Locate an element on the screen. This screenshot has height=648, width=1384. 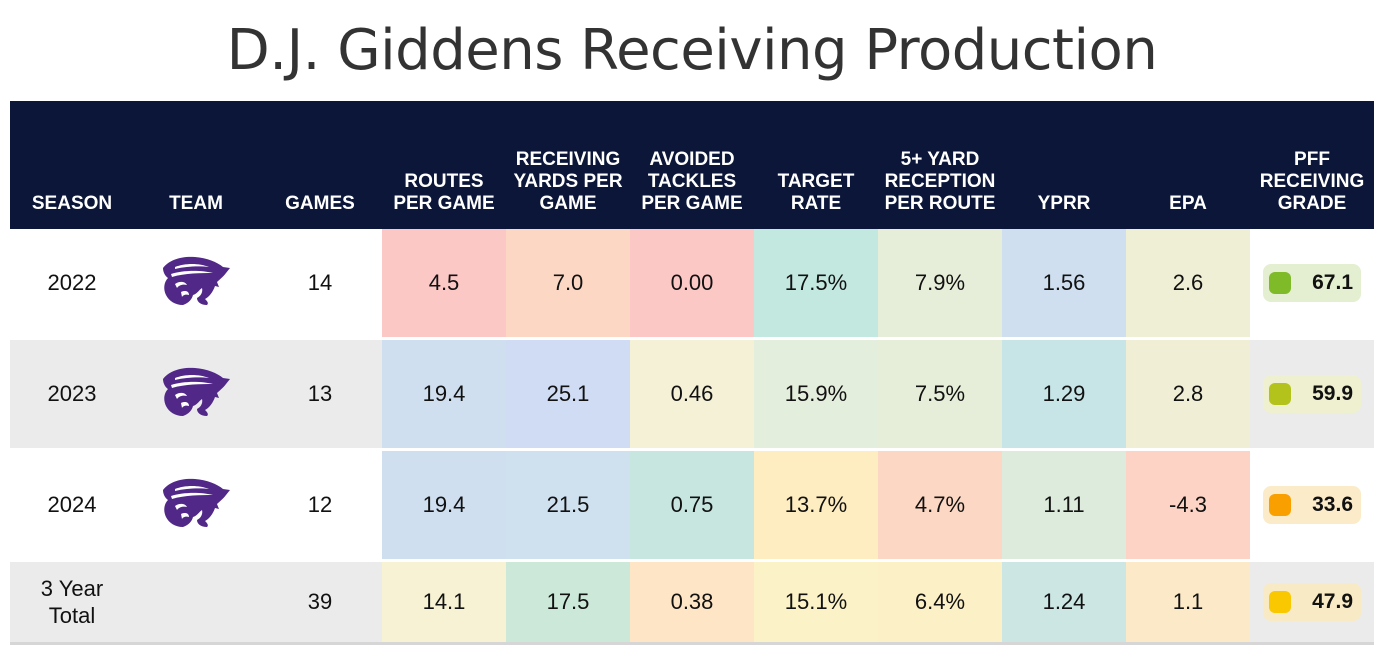
grade-badge: 59.9 is located at coordinates (1312, 394).